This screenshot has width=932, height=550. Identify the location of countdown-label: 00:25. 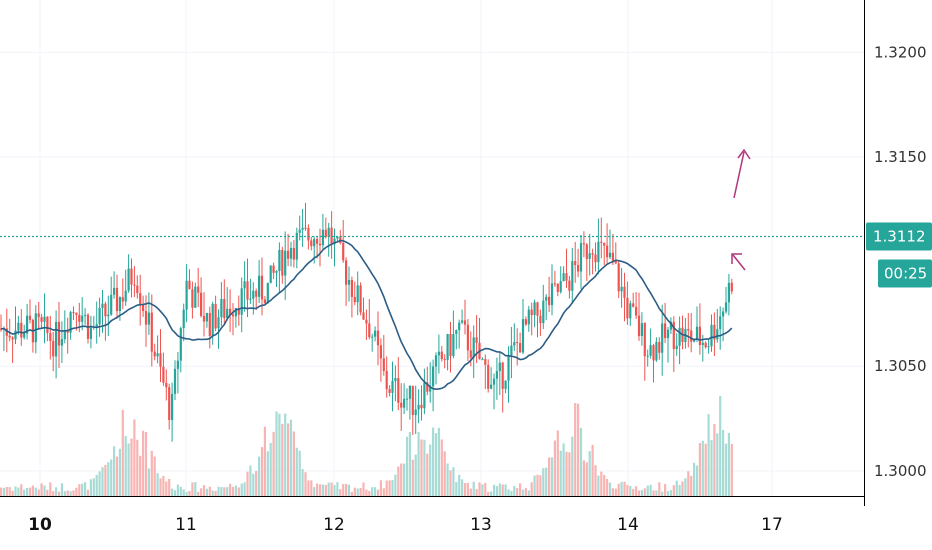
(905, 273).